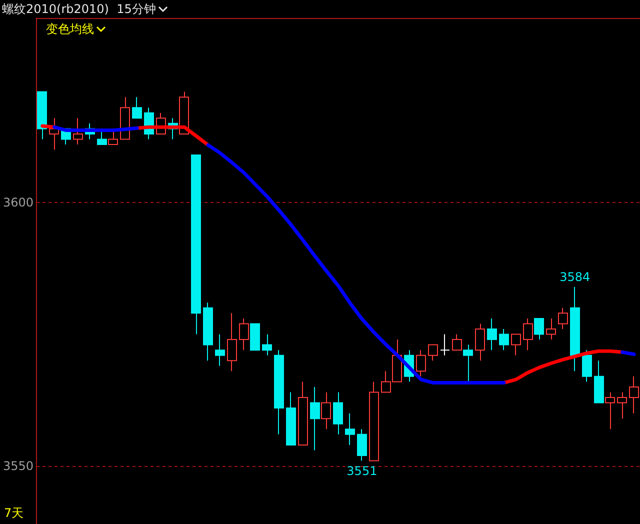 The image size is (640, 524). Describe the element at coordinates (14, 513) in the screenshot. I see `text: 7天` at that location.